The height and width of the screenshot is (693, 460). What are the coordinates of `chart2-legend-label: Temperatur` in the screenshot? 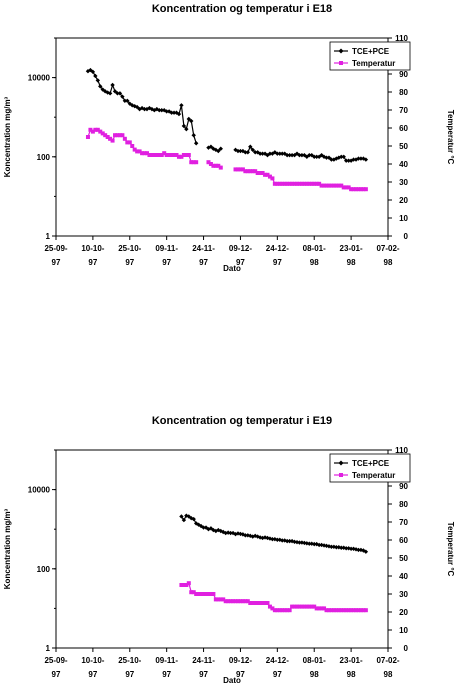 It's located at (373, 475).